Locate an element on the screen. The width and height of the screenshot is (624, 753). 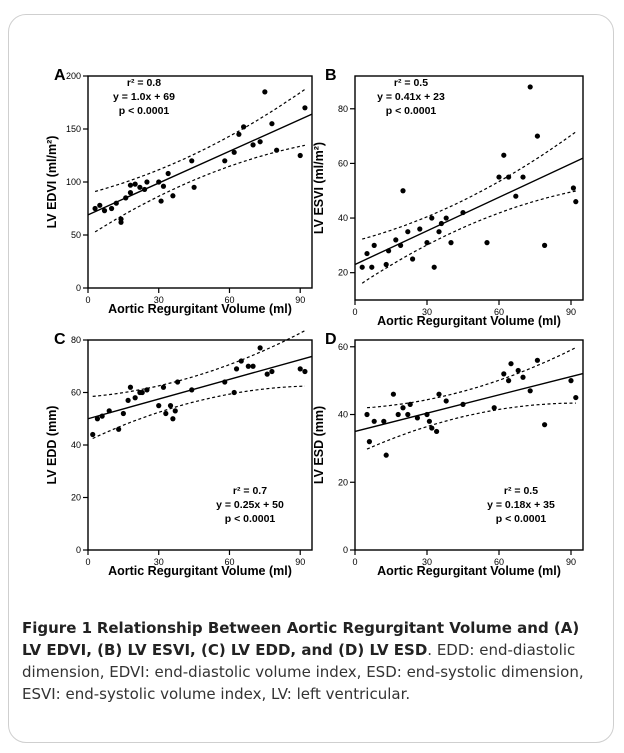
panel-letter: D is located at coordinates (331, 339).